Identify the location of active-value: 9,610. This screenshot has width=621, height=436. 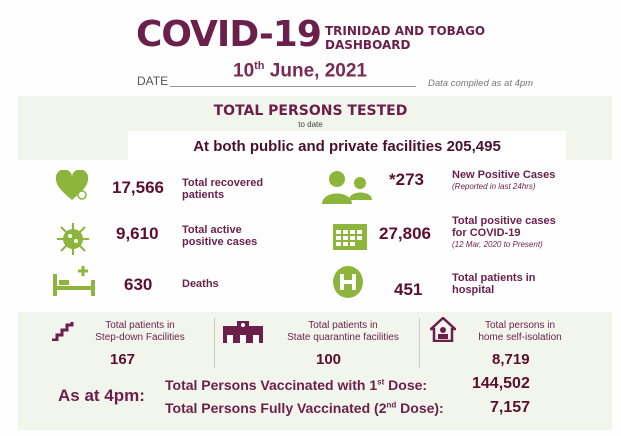
(137, 233).